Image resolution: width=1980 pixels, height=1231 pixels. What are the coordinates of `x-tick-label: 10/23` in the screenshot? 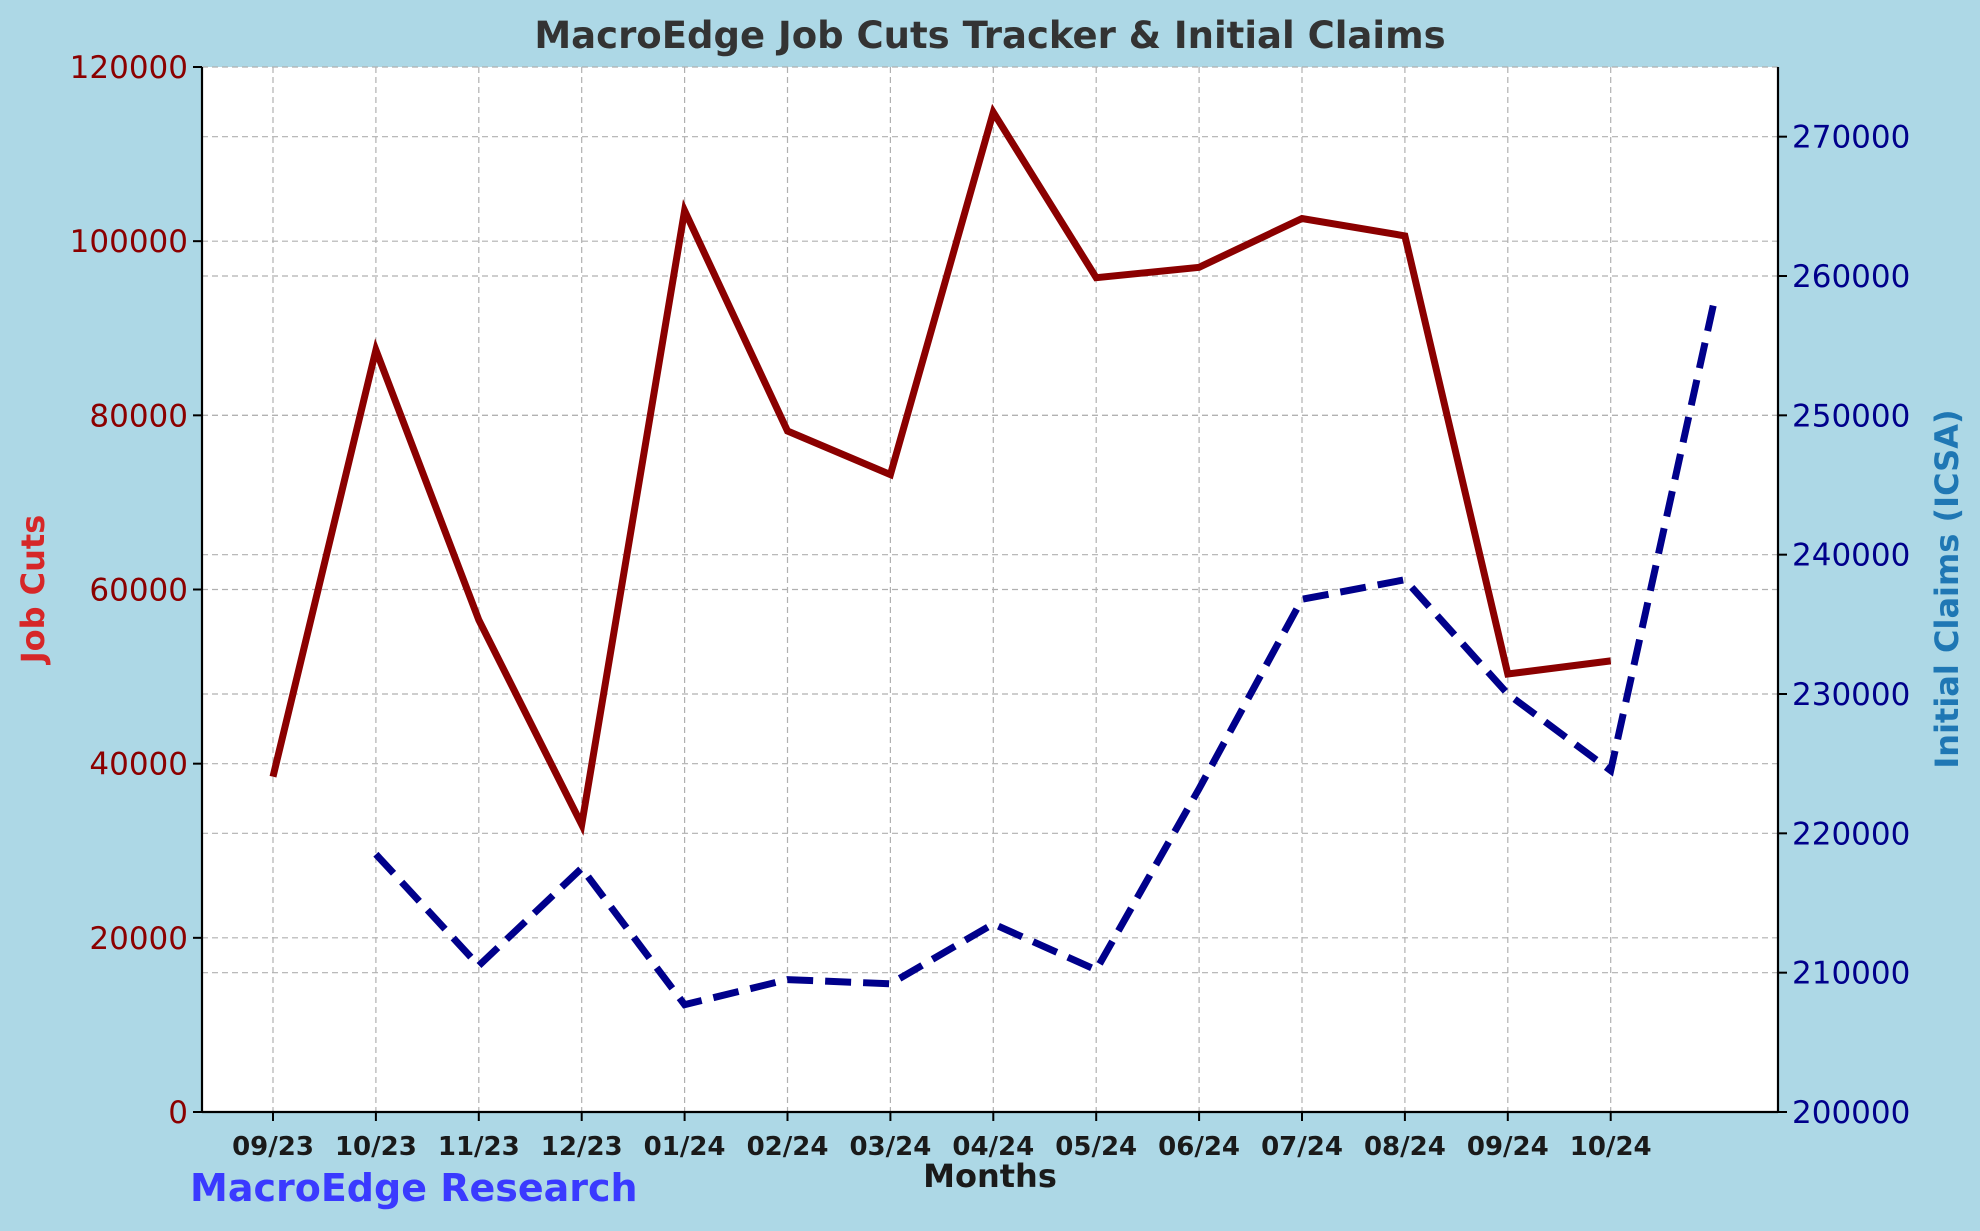 It's located at (376, 1147).